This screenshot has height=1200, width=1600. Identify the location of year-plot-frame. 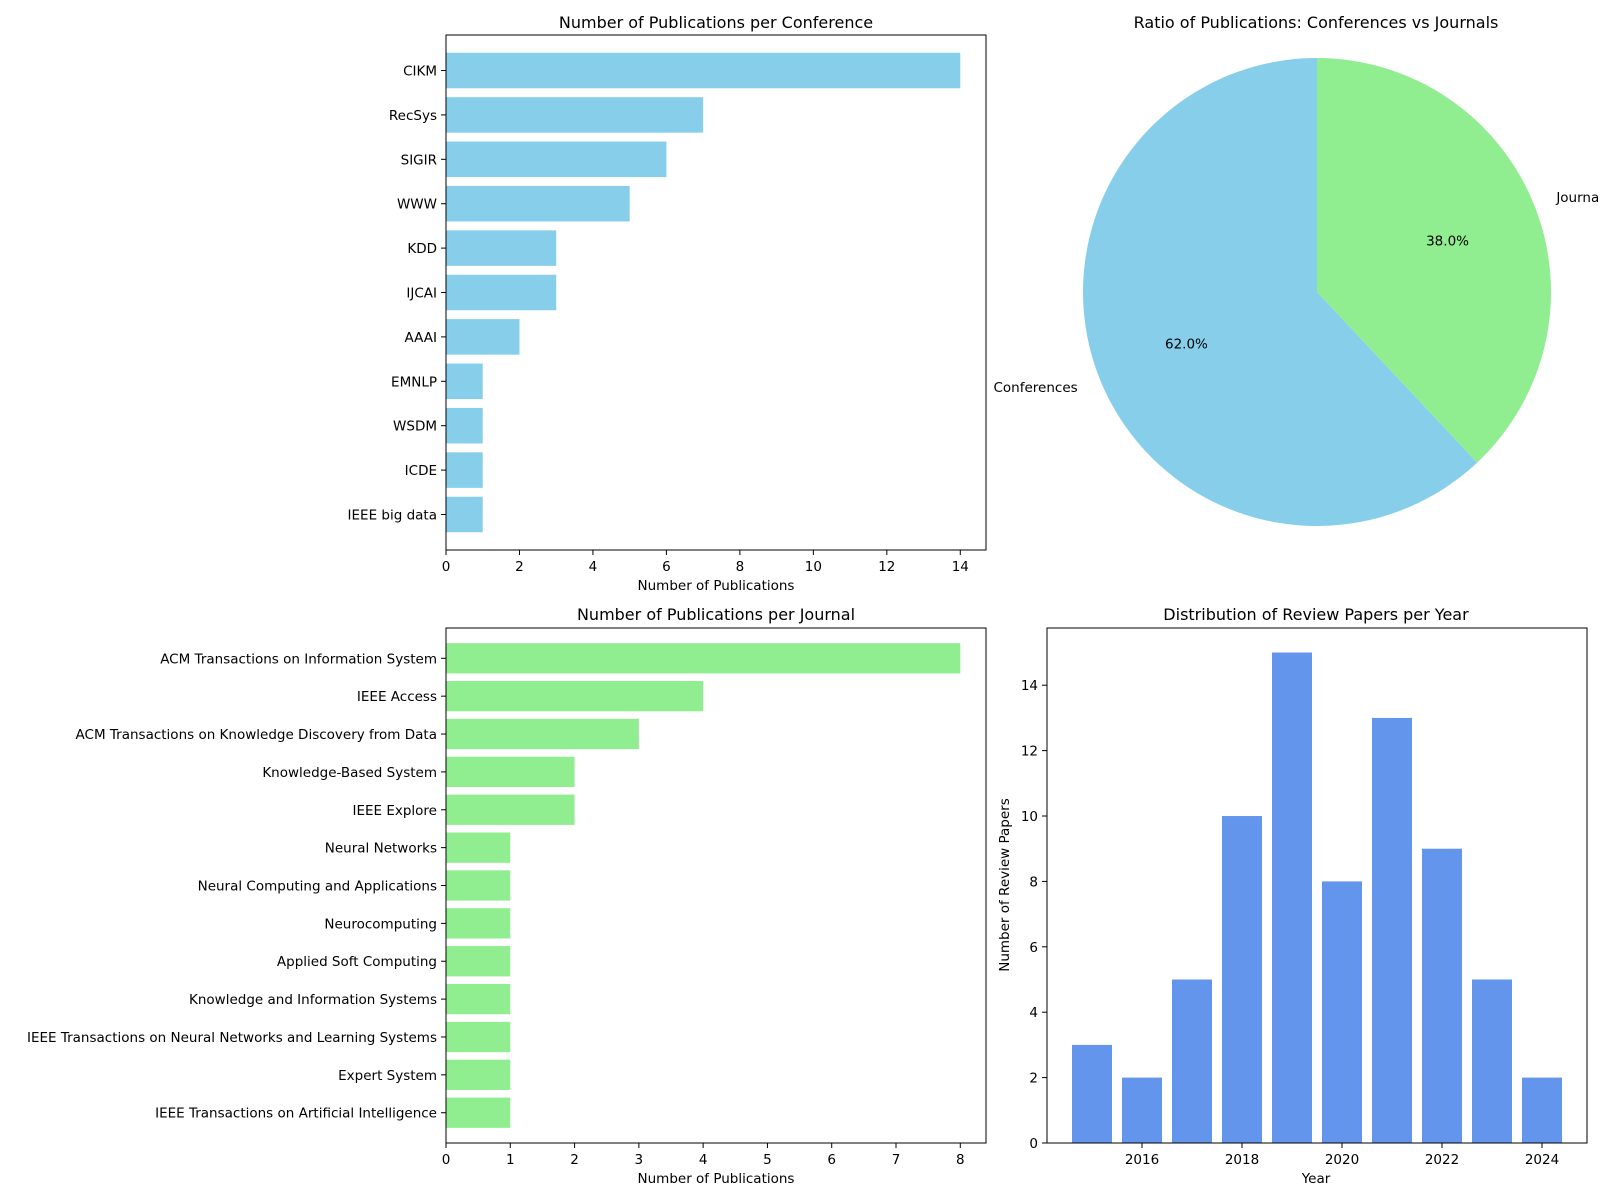
(1317, 885).